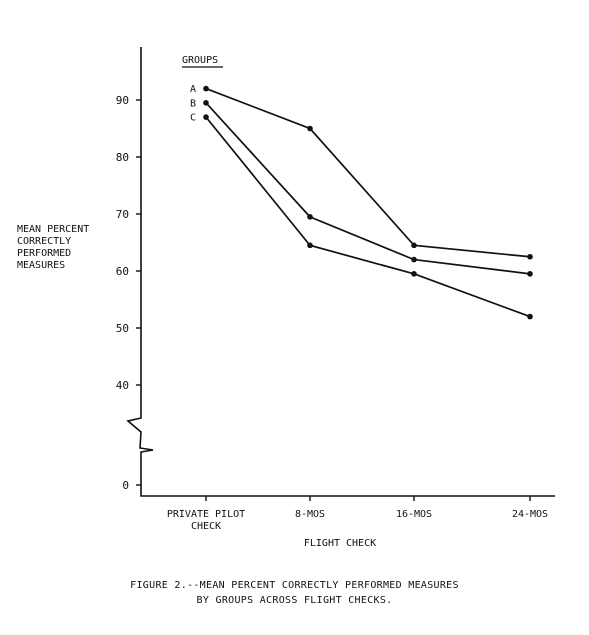  What do you see at coordinates (122, 100) in the screenshot?
I see `y-tick-label: 90` at bounding box center [122, 100].